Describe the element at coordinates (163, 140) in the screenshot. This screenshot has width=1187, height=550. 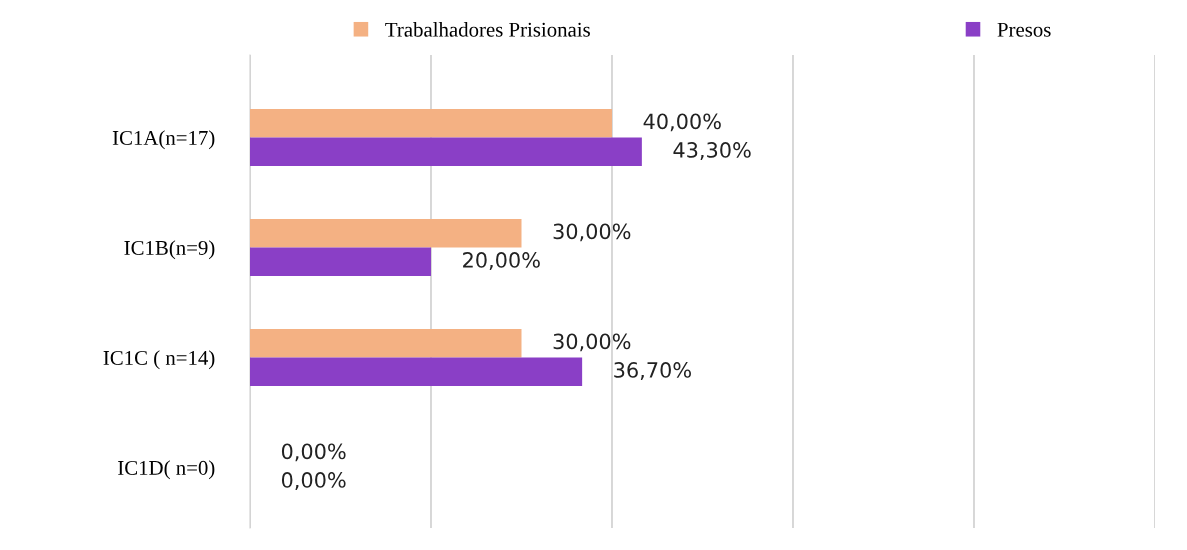
I see `y-tick-label: IC1A(n=17)` at that location.